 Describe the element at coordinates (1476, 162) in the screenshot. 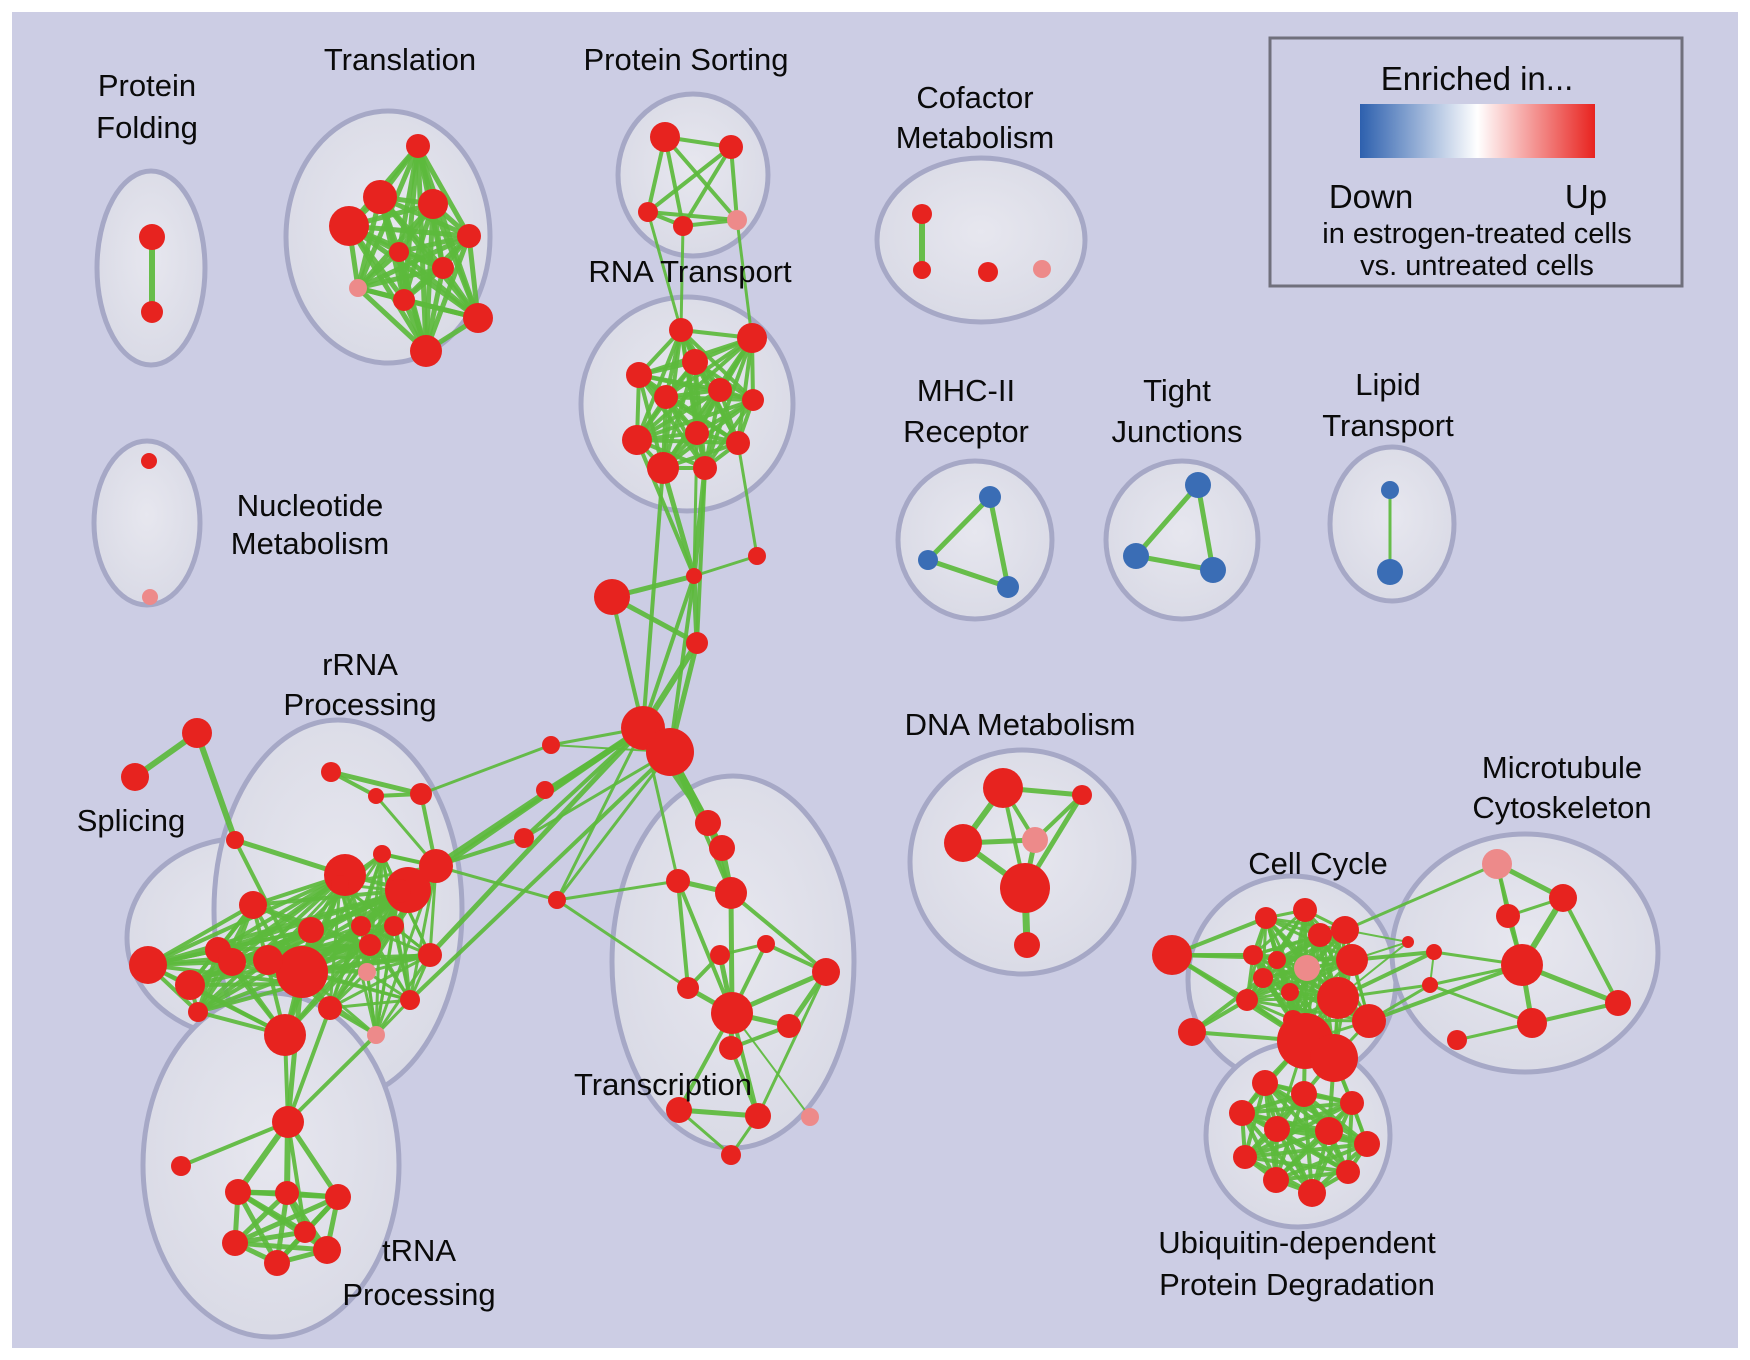

I see `legend-box` at that location.